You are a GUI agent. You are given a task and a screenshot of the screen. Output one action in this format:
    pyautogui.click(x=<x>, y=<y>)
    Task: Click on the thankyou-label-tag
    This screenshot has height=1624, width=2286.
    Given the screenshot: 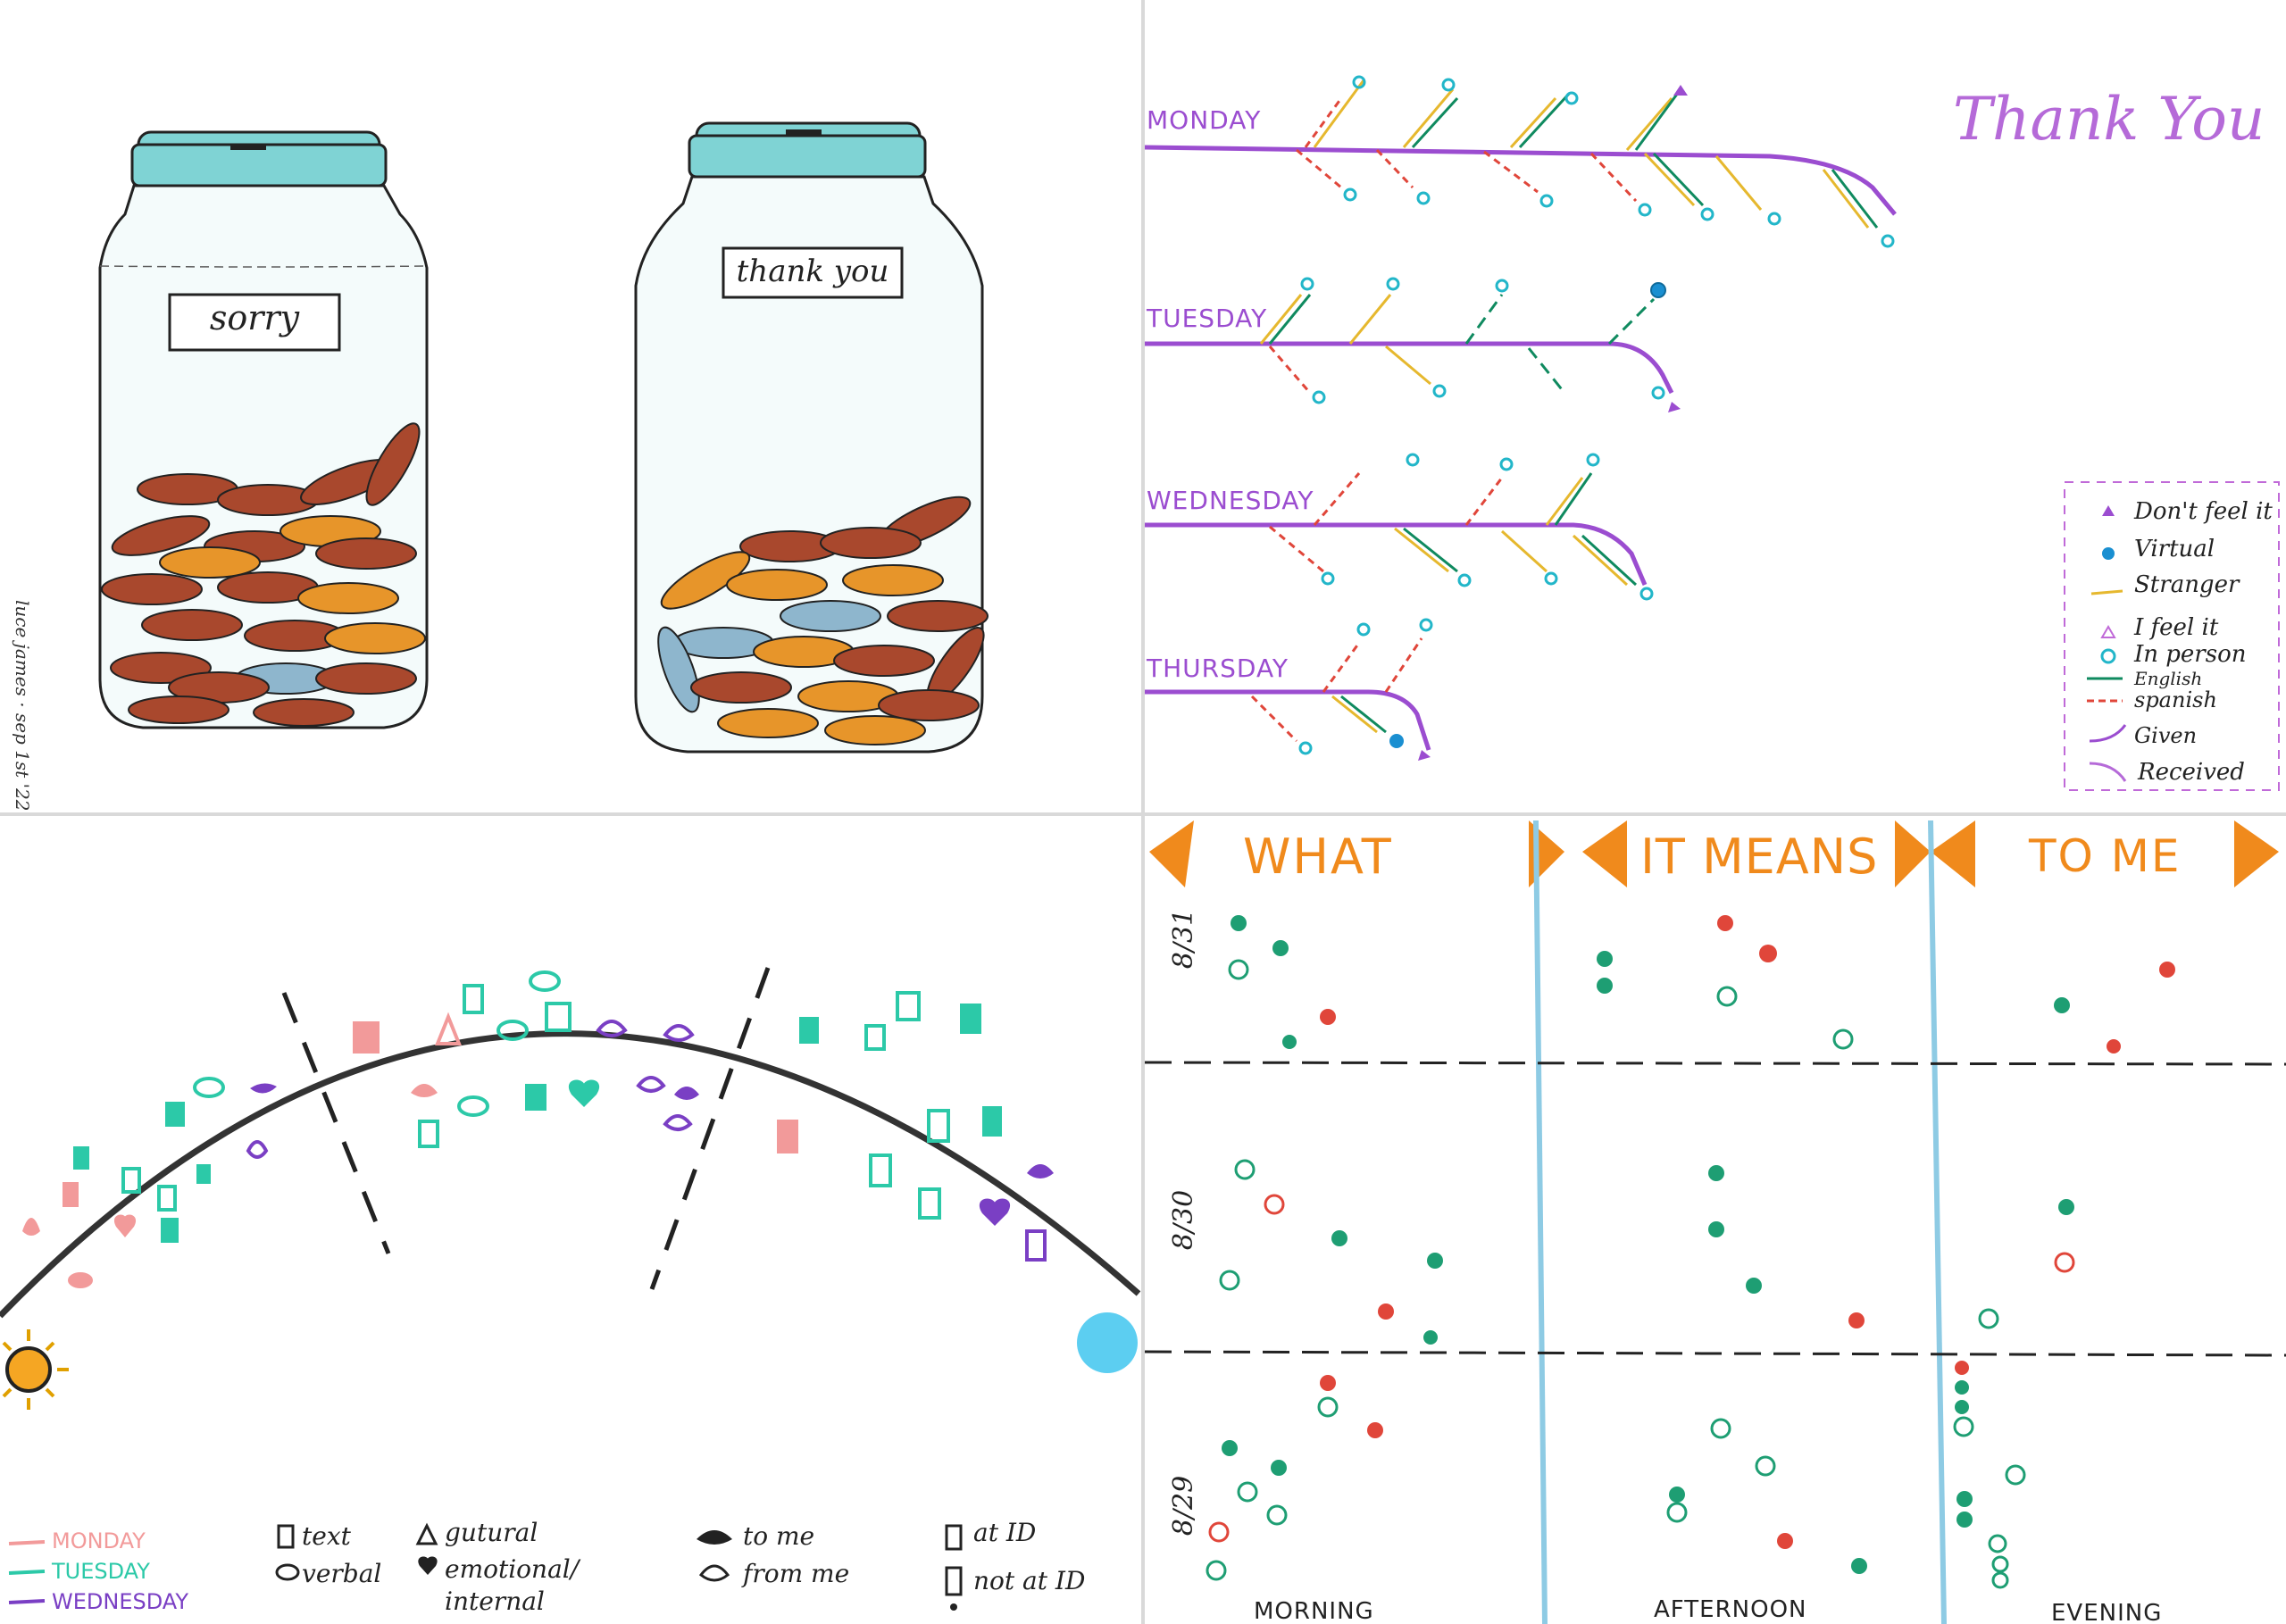 What is the action you would take?
    pyautogui.click(x=813, y=272)
    